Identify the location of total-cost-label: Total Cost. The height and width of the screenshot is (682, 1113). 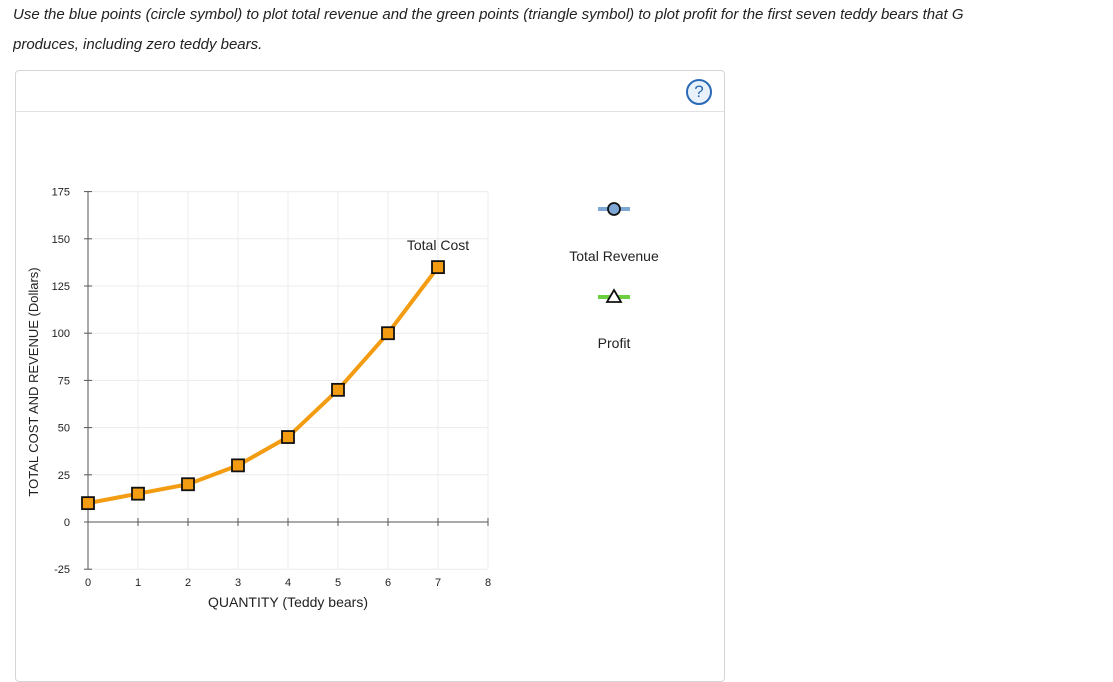
(438, 245).